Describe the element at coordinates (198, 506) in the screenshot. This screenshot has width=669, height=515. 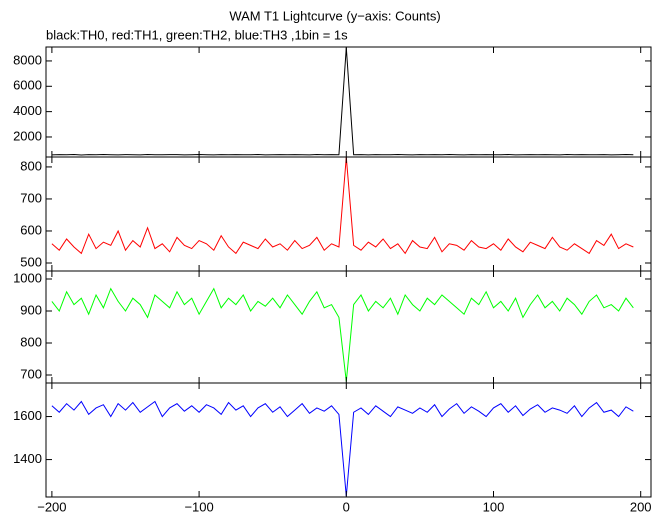
I see `x-tick-label: −100` at that location.